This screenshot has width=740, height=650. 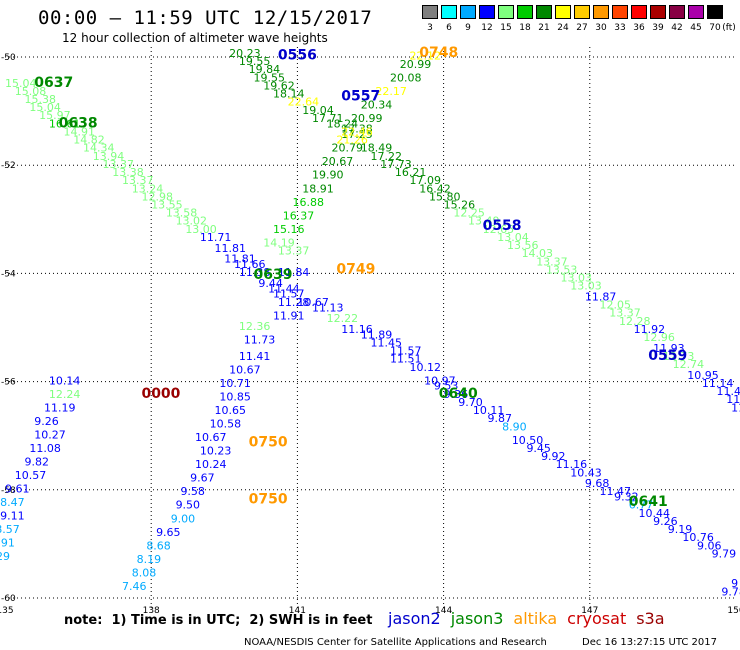 I want to click on wave-height-value: 20.99, so click(x=416, y=64).